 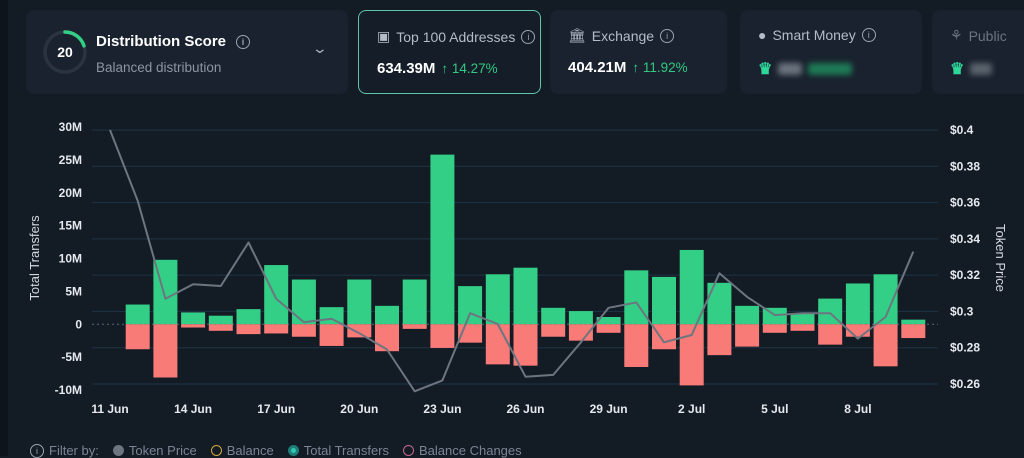 What do you see at coordinates (74, 450) in the screenshot?
I see `legend-label: Filter by:` at bounding box center [74, 450].